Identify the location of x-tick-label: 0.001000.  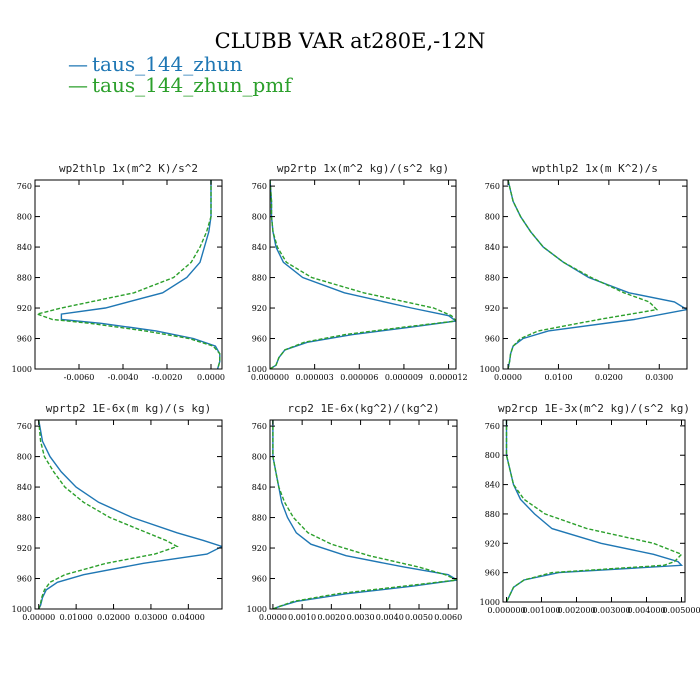
(541, 610).